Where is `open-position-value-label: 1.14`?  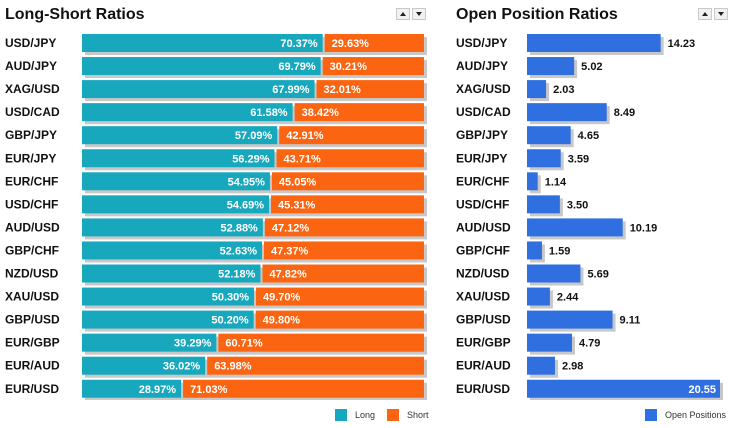
open-position-value-label: 1.14 is located at coordinates (556, 182).